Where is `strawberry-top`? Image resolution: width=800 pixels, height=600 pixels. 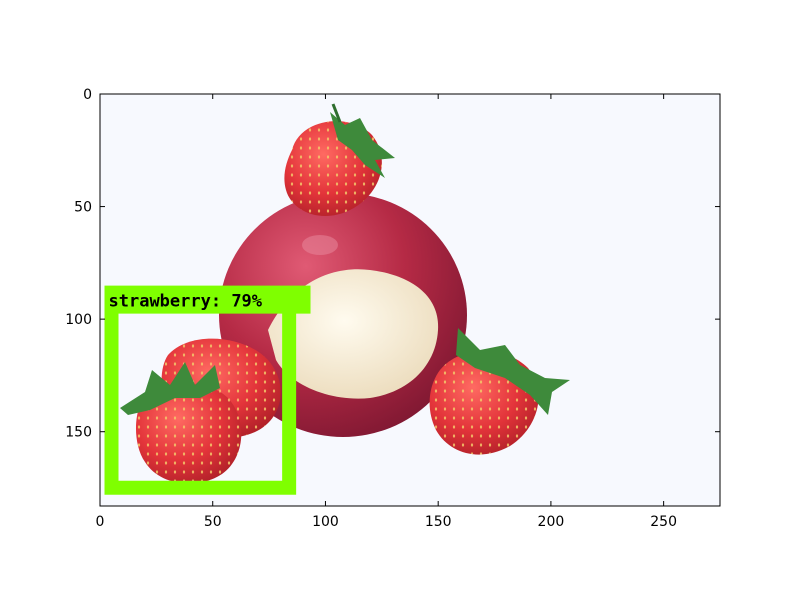
strawberry-top is located at coordinates (339, 160).